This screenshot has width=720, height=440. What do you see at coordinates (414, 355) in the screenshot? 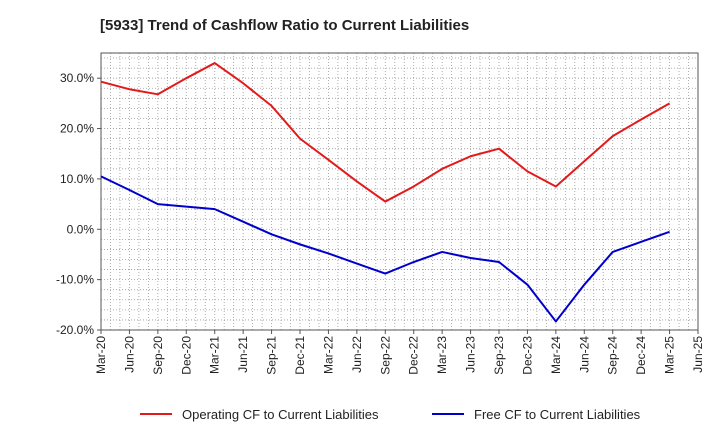
I see `x-tick-label: Dec-22` at bounding box center [414, 355].